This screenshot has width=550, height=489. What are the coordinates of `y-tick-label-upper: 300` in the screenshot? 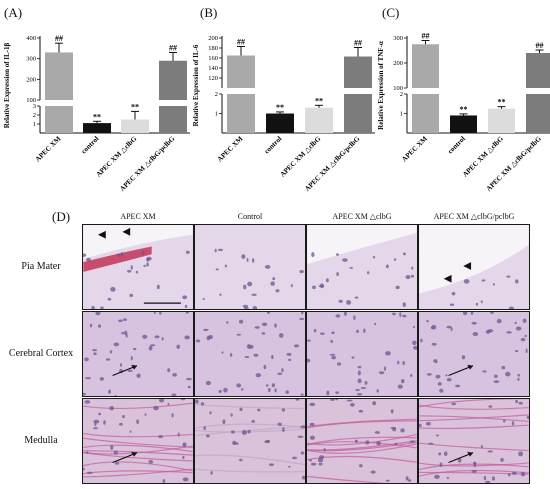 It's located at (398, 38).